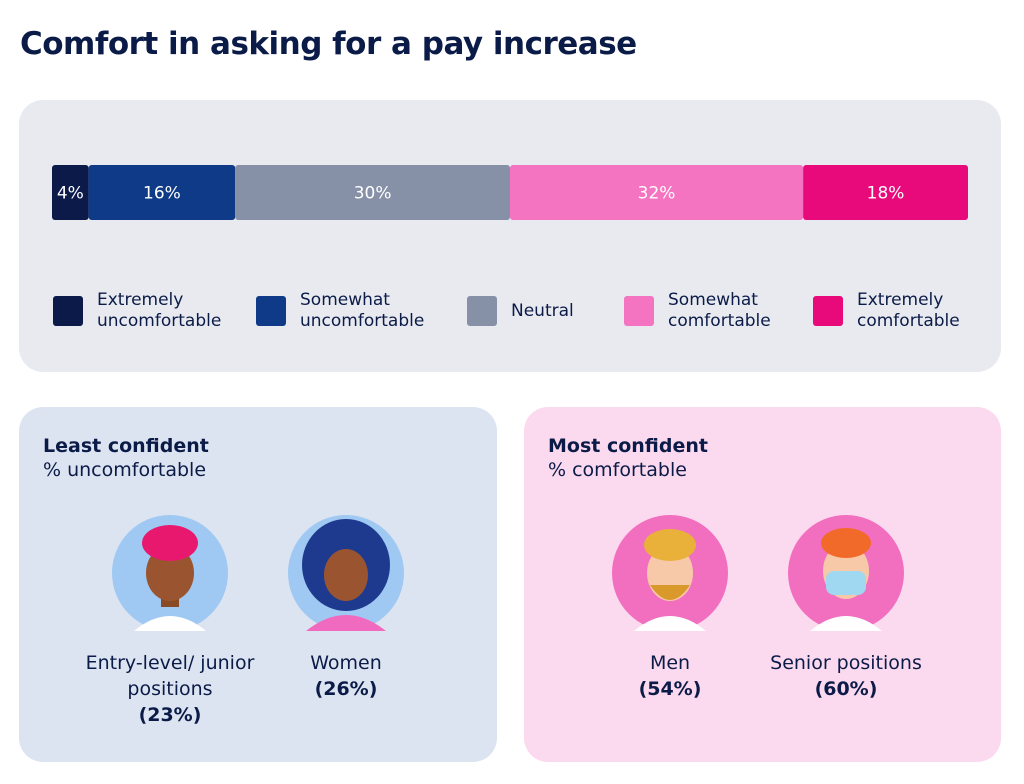 The image size is (1024, 784). Describe the element at coordinates (846, 663) in the screenshot. I see `group-name: Senior positions` at that location.